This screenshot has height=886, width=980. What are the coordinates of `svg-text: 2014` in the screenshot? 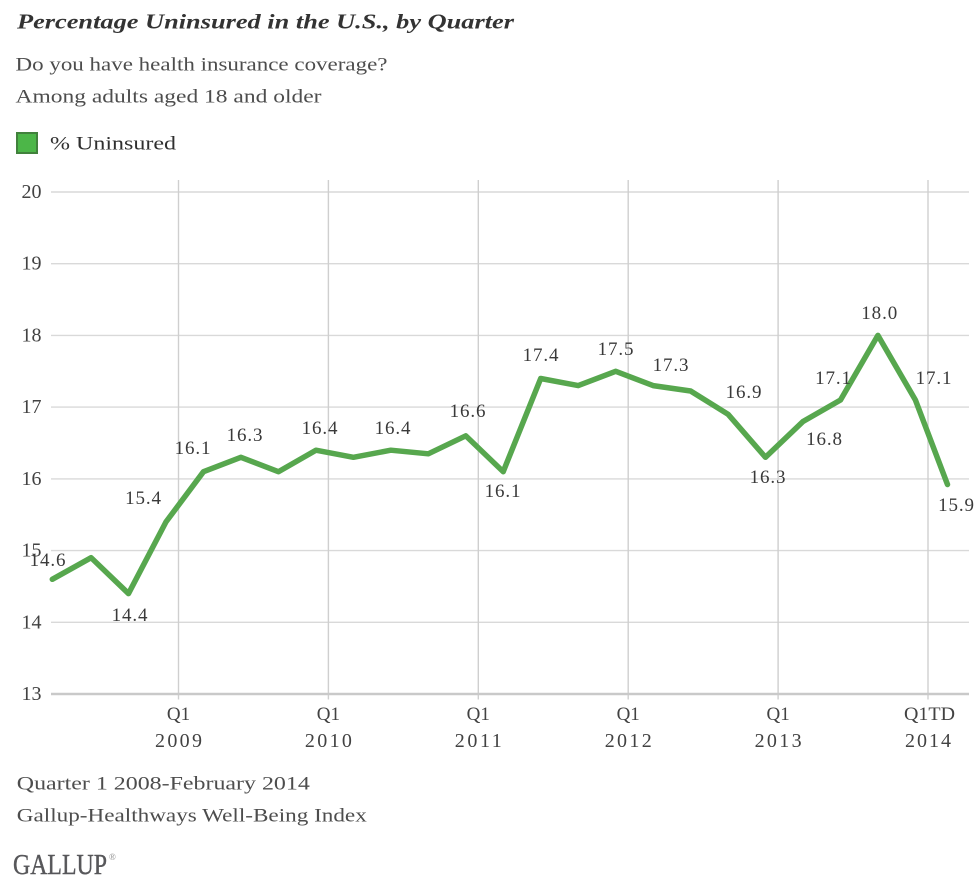 It's located at (928, 741).